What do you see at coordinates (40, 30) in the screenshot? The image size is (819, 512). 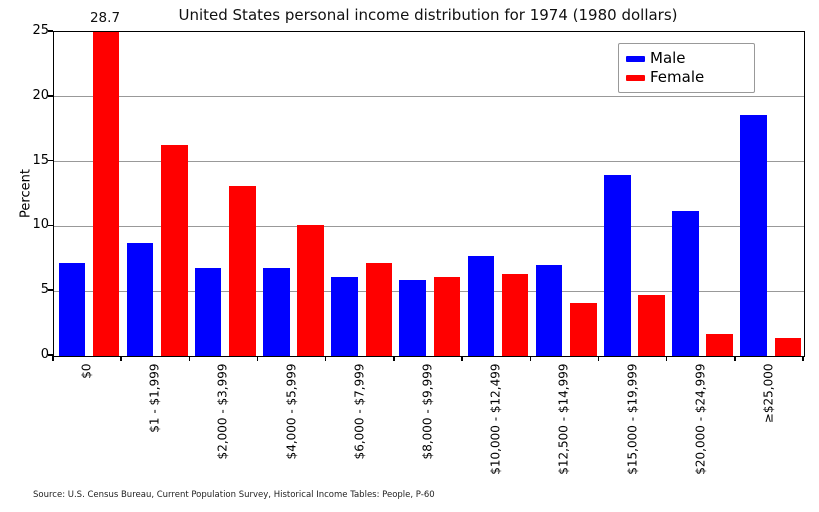 I see `y-tick-label-25: 25` at bounding box center [40, 30].